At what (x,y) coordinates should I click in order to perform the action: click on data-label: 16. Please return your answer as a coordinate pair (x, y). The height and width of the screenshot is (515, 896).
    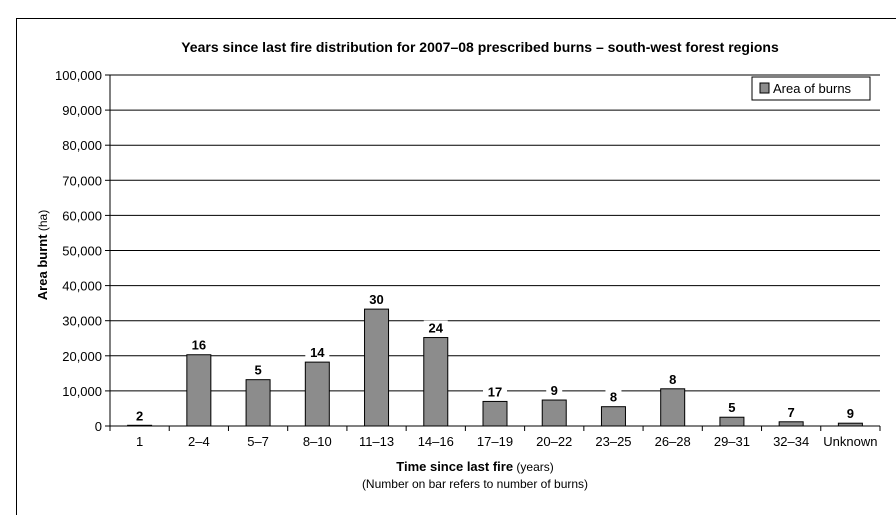
    Looking at the image, I should click on (199, 345).